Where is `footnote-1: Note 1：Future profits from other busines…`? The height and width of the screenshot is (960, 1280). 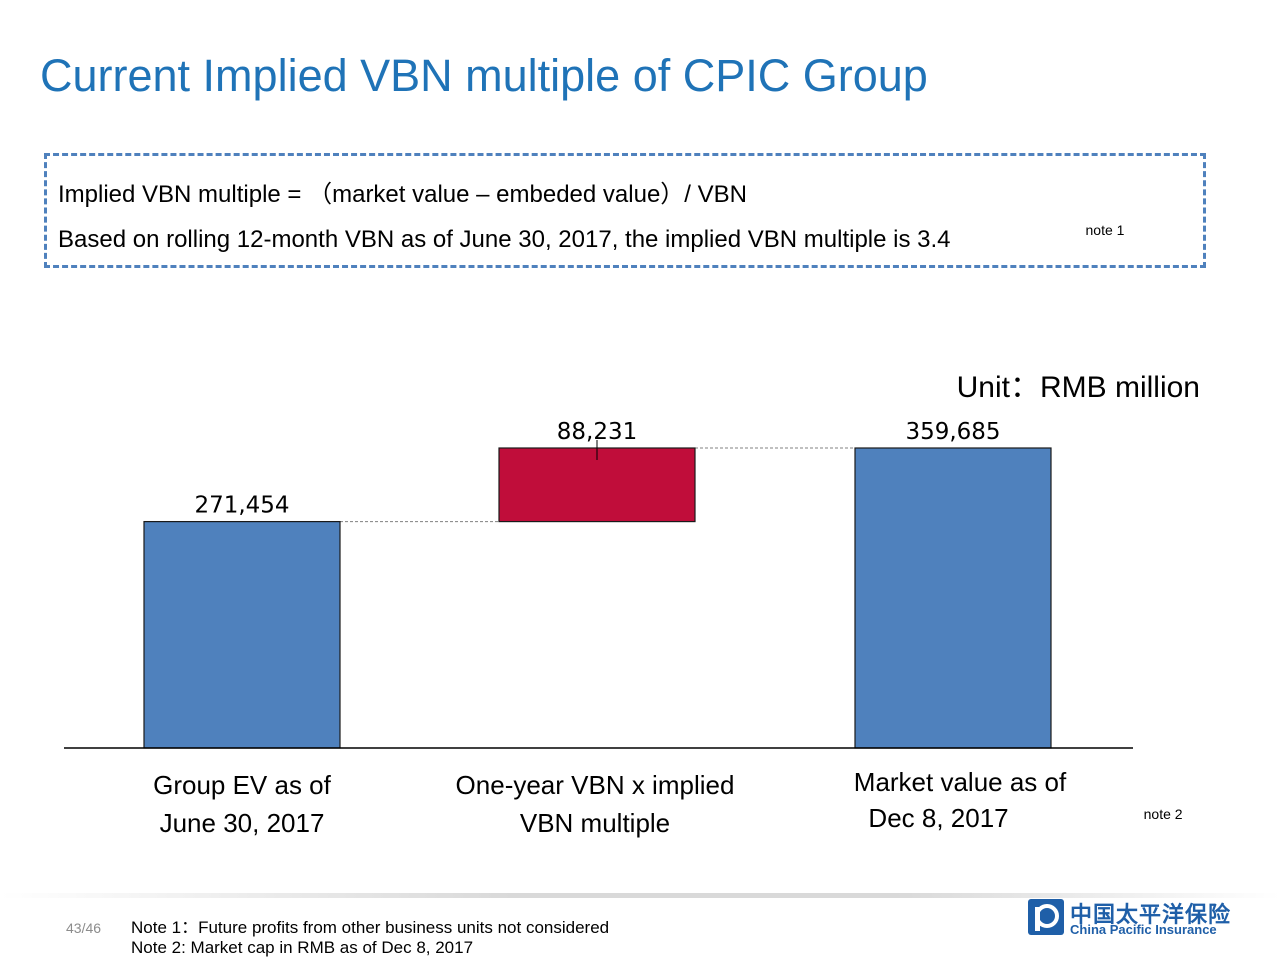
footnote-1: Note 1：Future profits from other busines… is located at coordinates (370, 927).